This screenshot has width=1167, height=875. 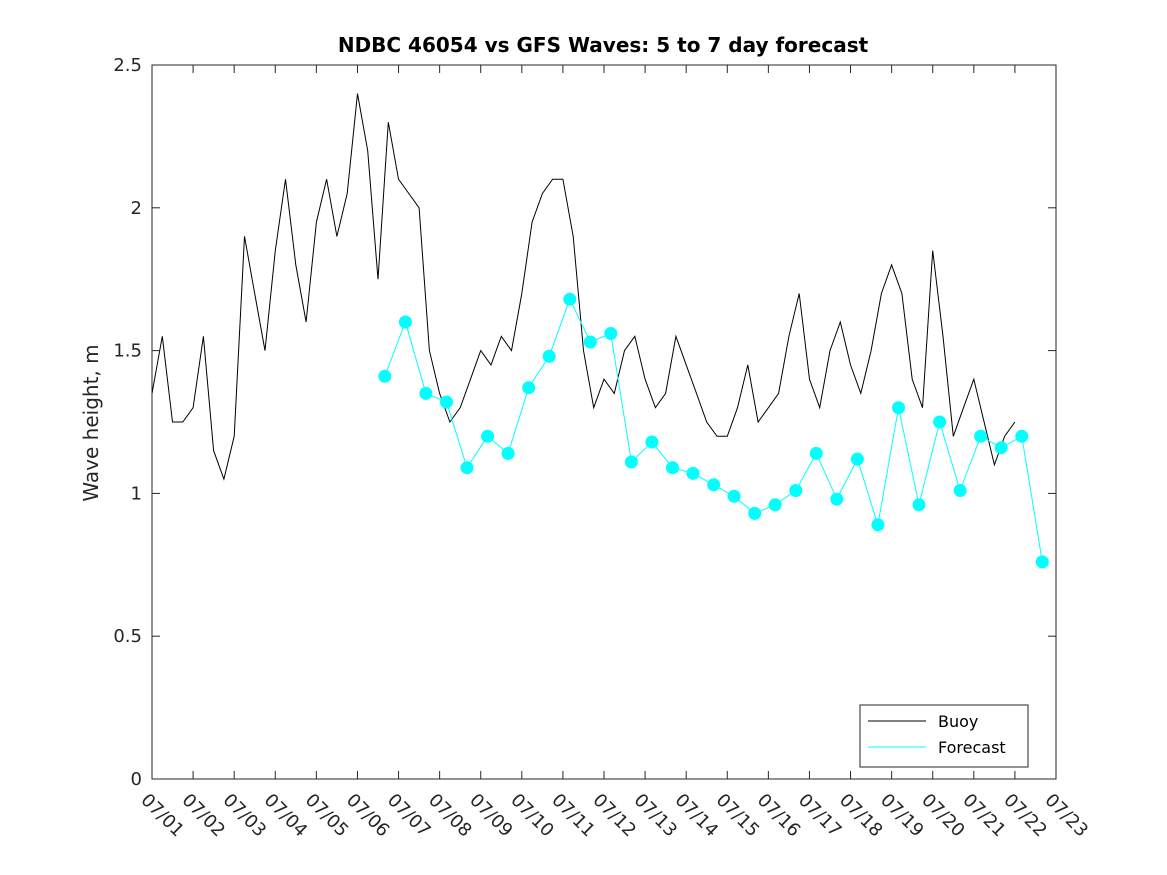 I want to click on x-tick-label: 07/22, so click(x=1025, y=816).